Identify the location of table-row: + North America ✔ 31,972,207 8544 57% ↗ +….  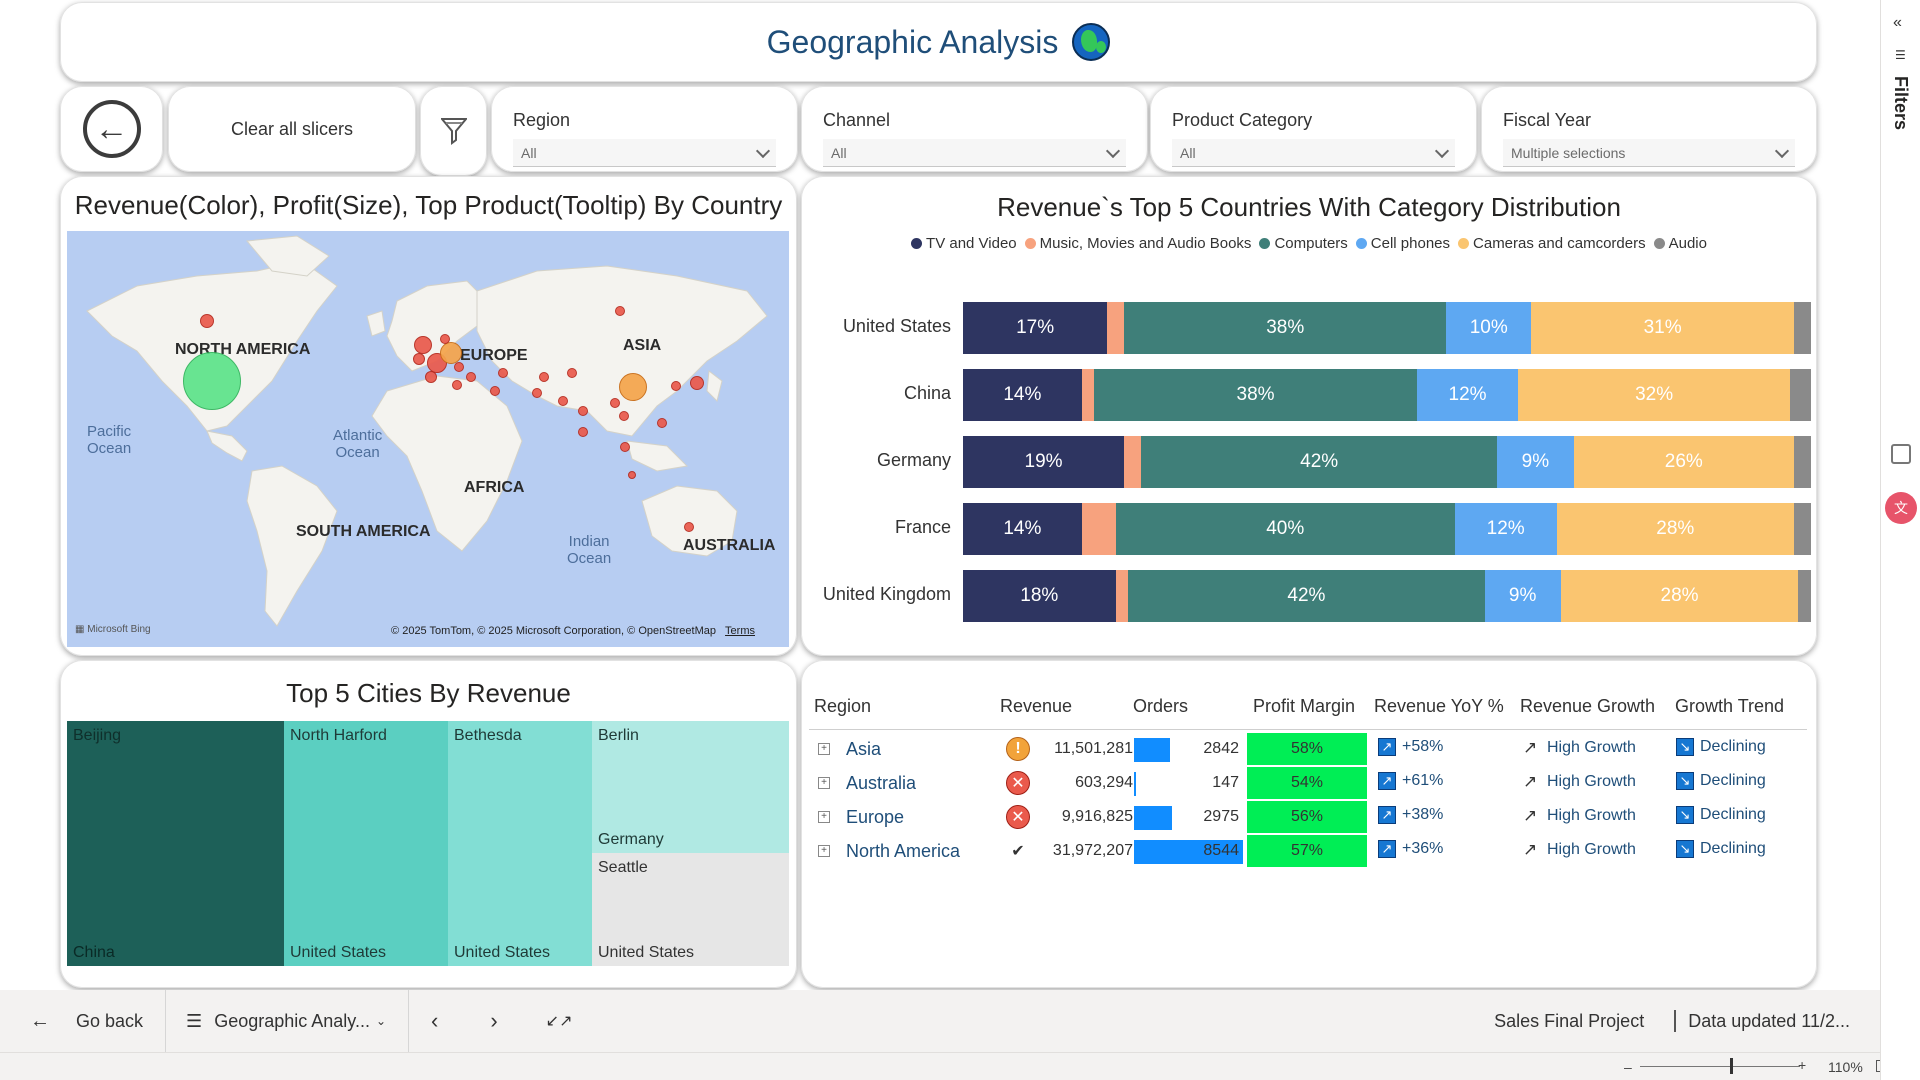
(1308, 851).